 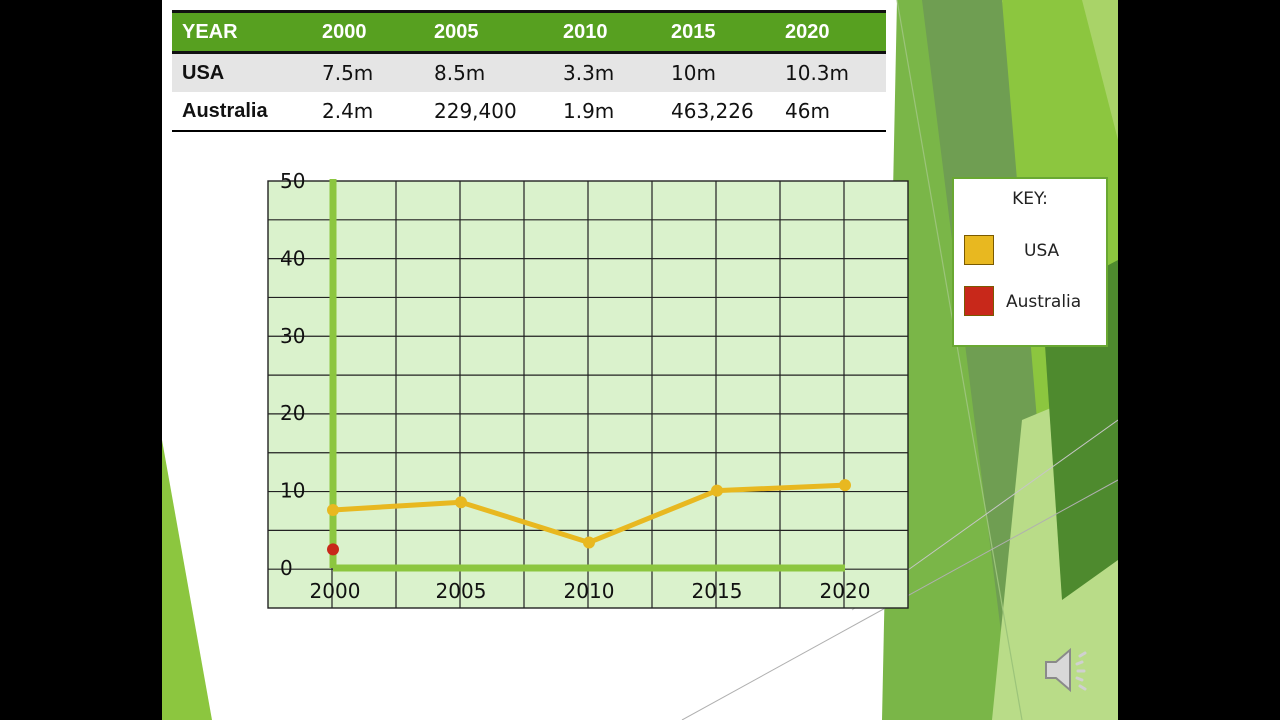 I want to click on row-label: USA, so click(x=242, y=72).